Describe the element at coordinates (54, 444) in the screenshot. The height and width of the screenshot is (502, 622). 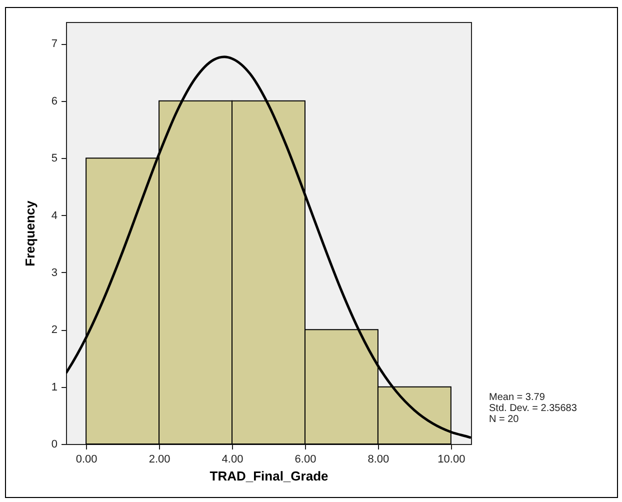
I see `y-tick-label: 0` at that location.